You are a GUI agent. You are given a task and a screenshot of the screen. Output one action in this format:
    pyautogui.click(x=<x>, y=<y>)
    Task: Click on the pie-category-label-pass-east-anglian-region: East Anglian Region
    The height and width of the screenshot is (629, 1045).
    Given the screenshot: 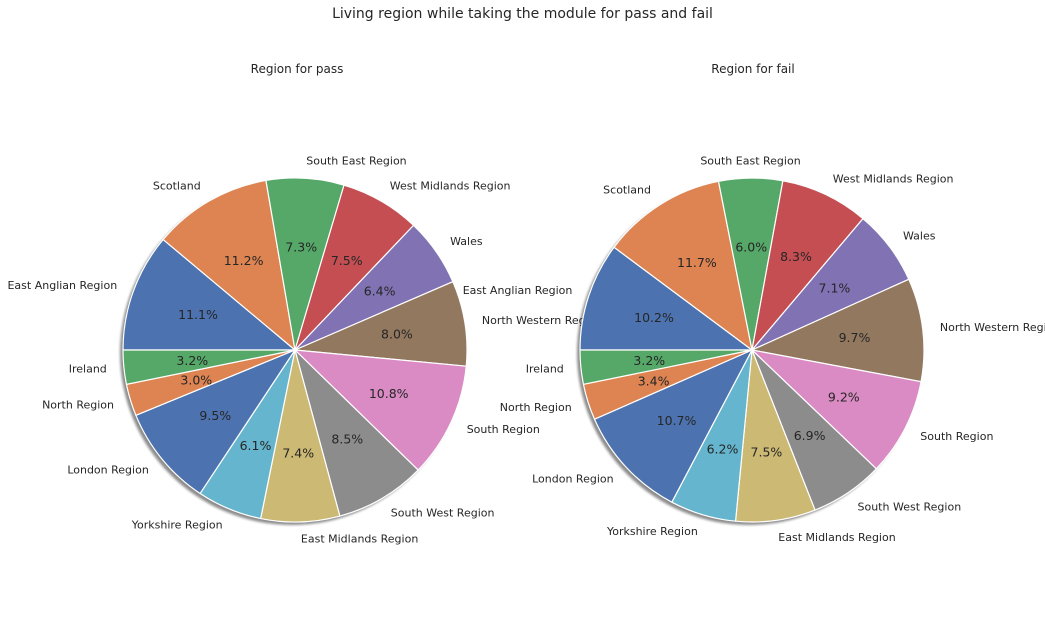 What is the action you would take?
    pyautogui.click(x=62, y=285)
    